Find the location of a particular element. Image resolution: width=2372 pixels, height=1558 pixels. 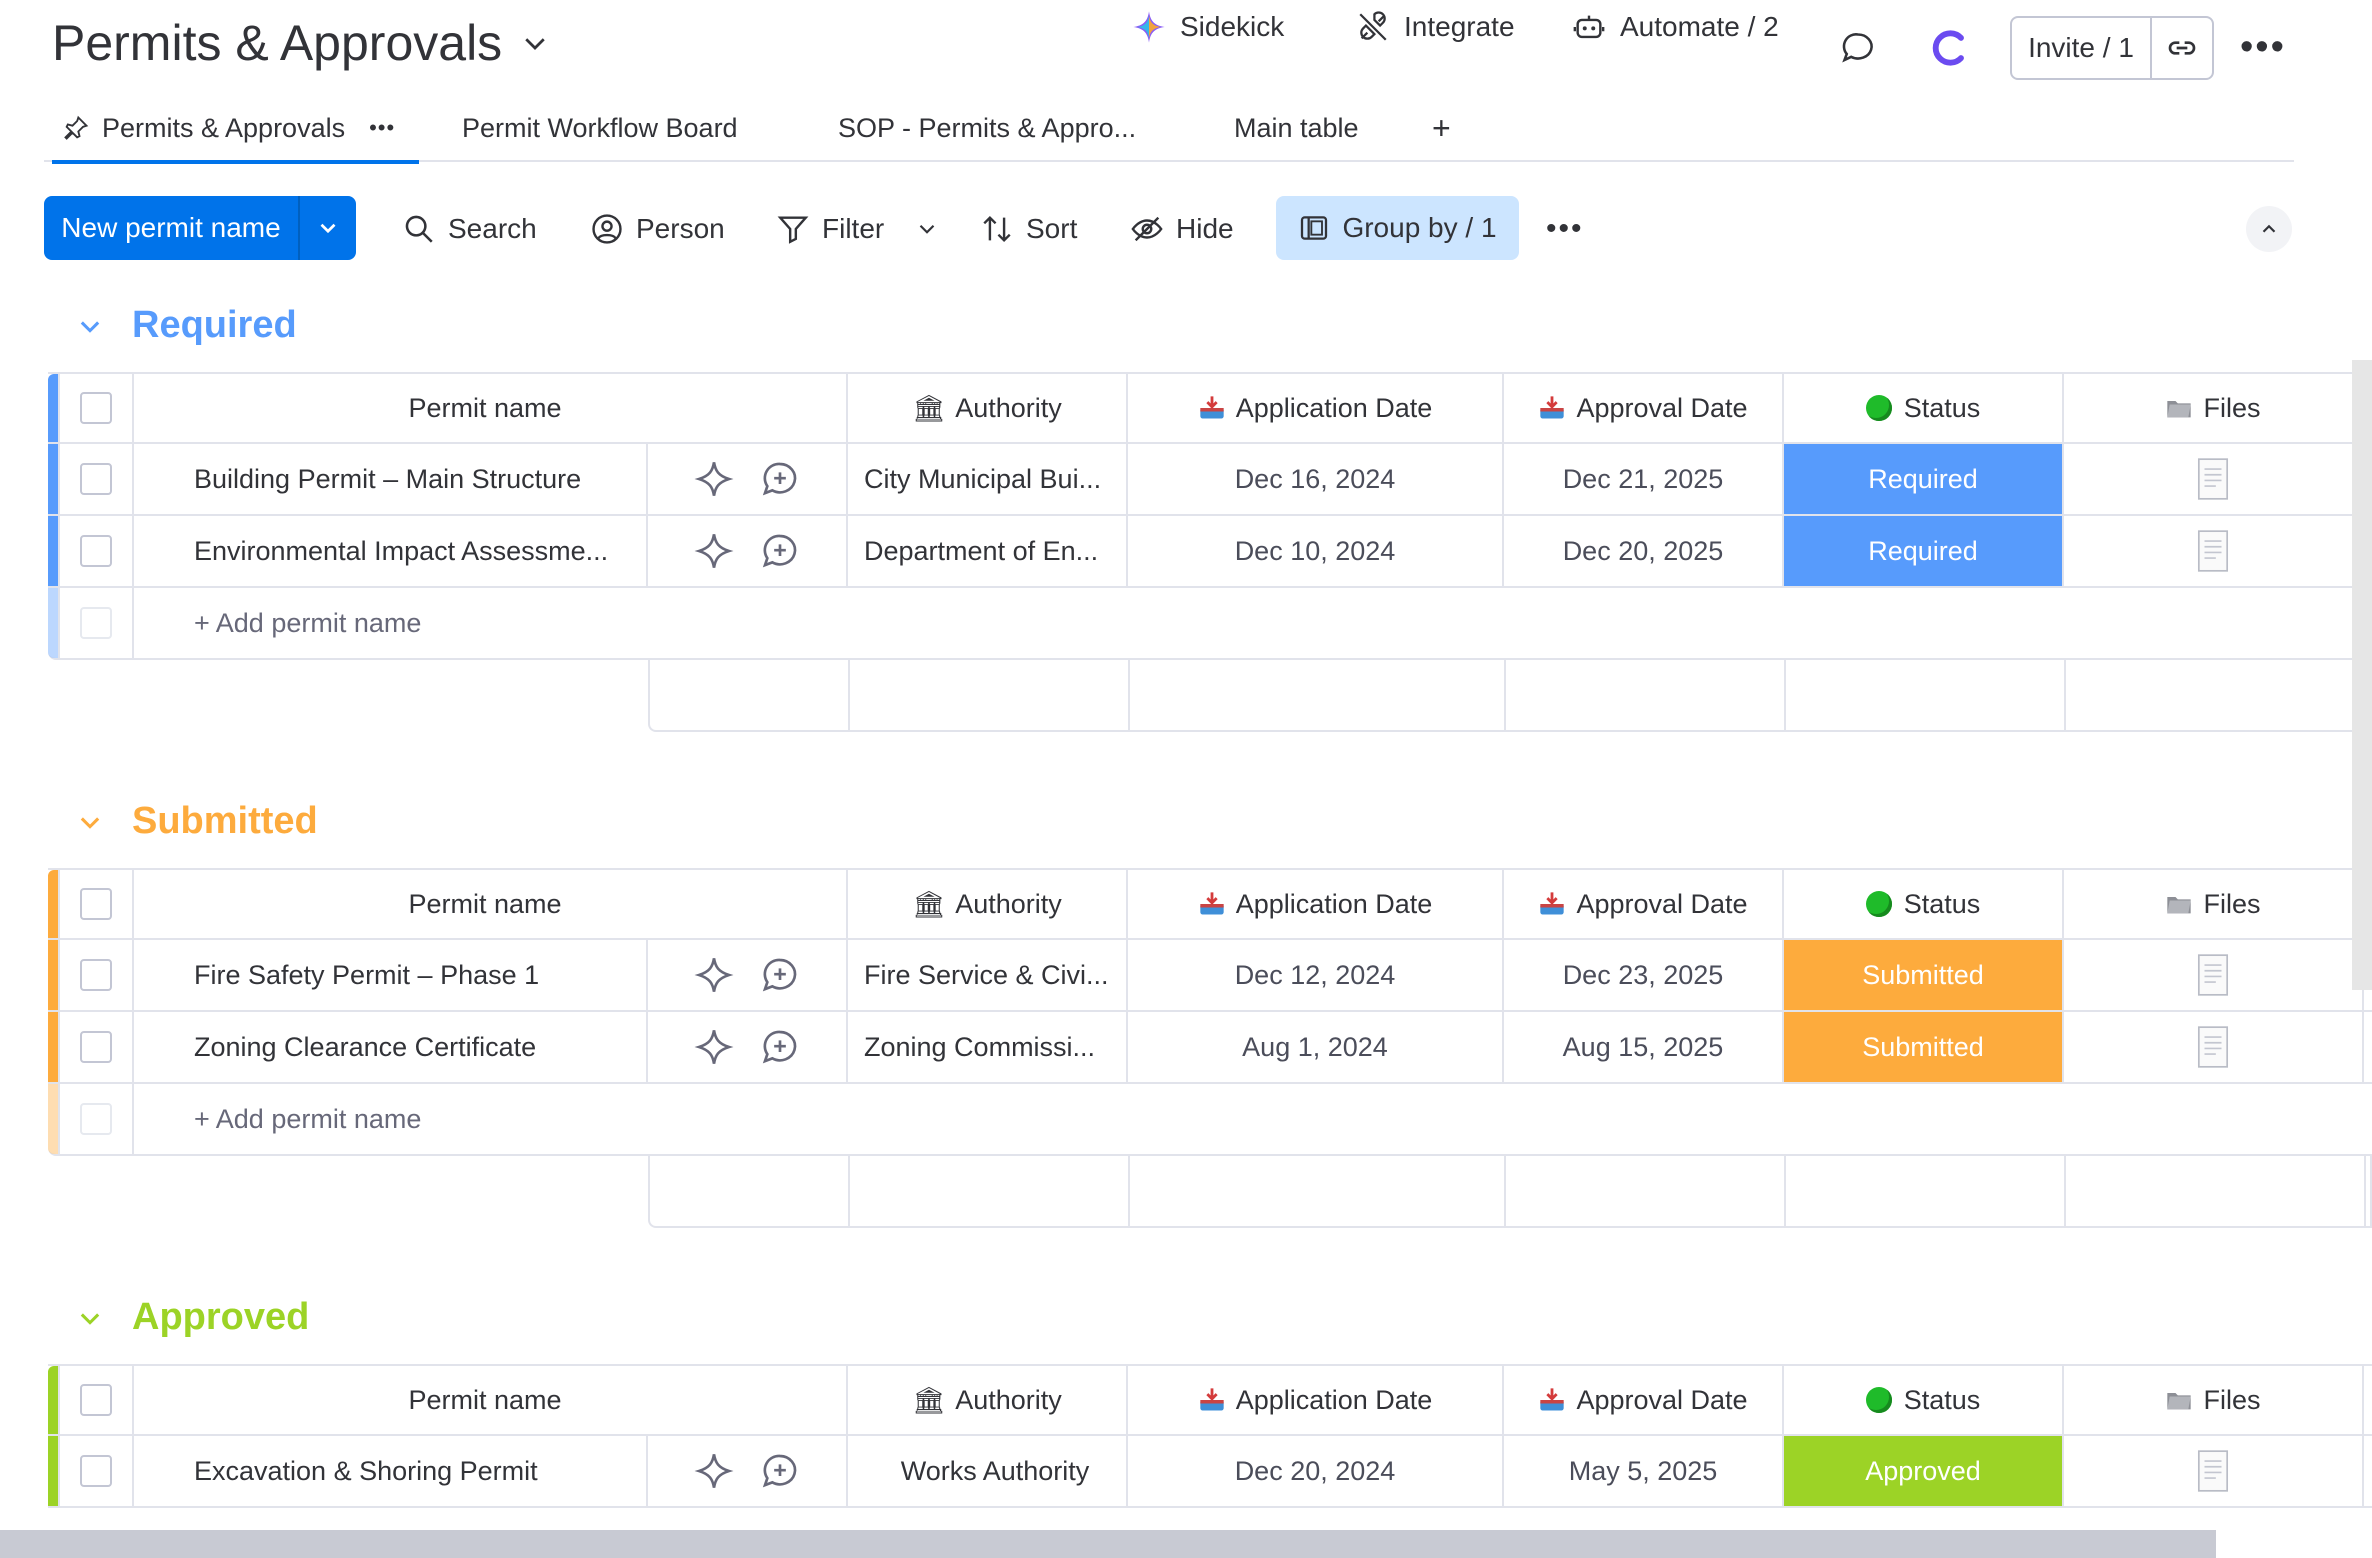

integrate-button: Integrate is located at coordinates (1435, 27).